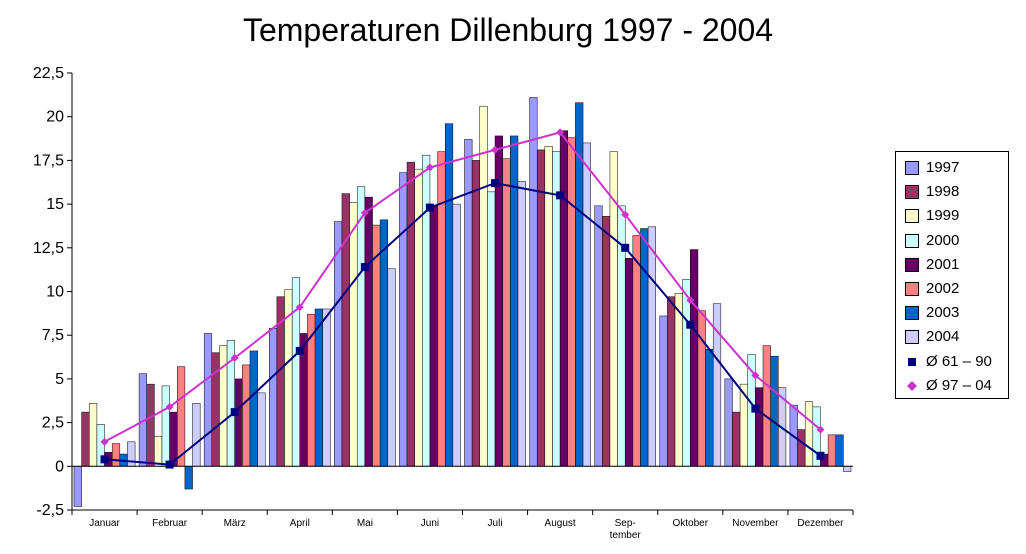 Image resolution: width=1026 pixels, height=554 pixels. I want to click on x-tick-label: Juni, so click(430, 523).